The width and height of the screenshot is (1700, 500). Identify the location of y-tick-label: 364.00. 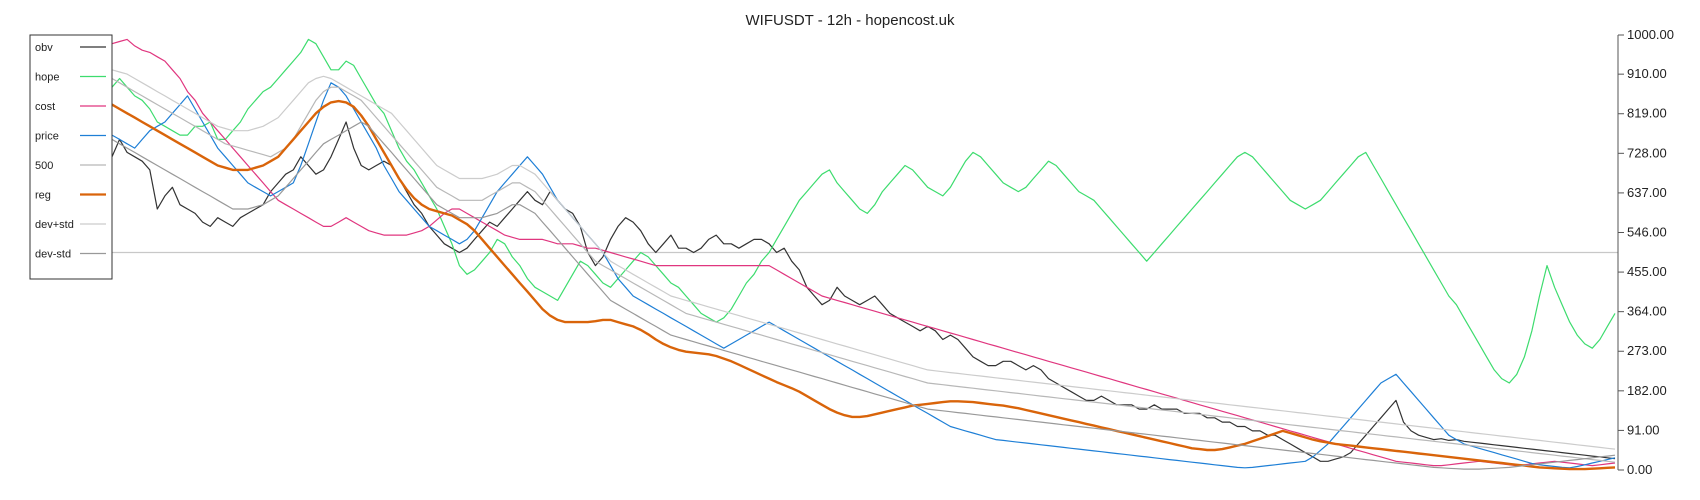
(1647, 311).